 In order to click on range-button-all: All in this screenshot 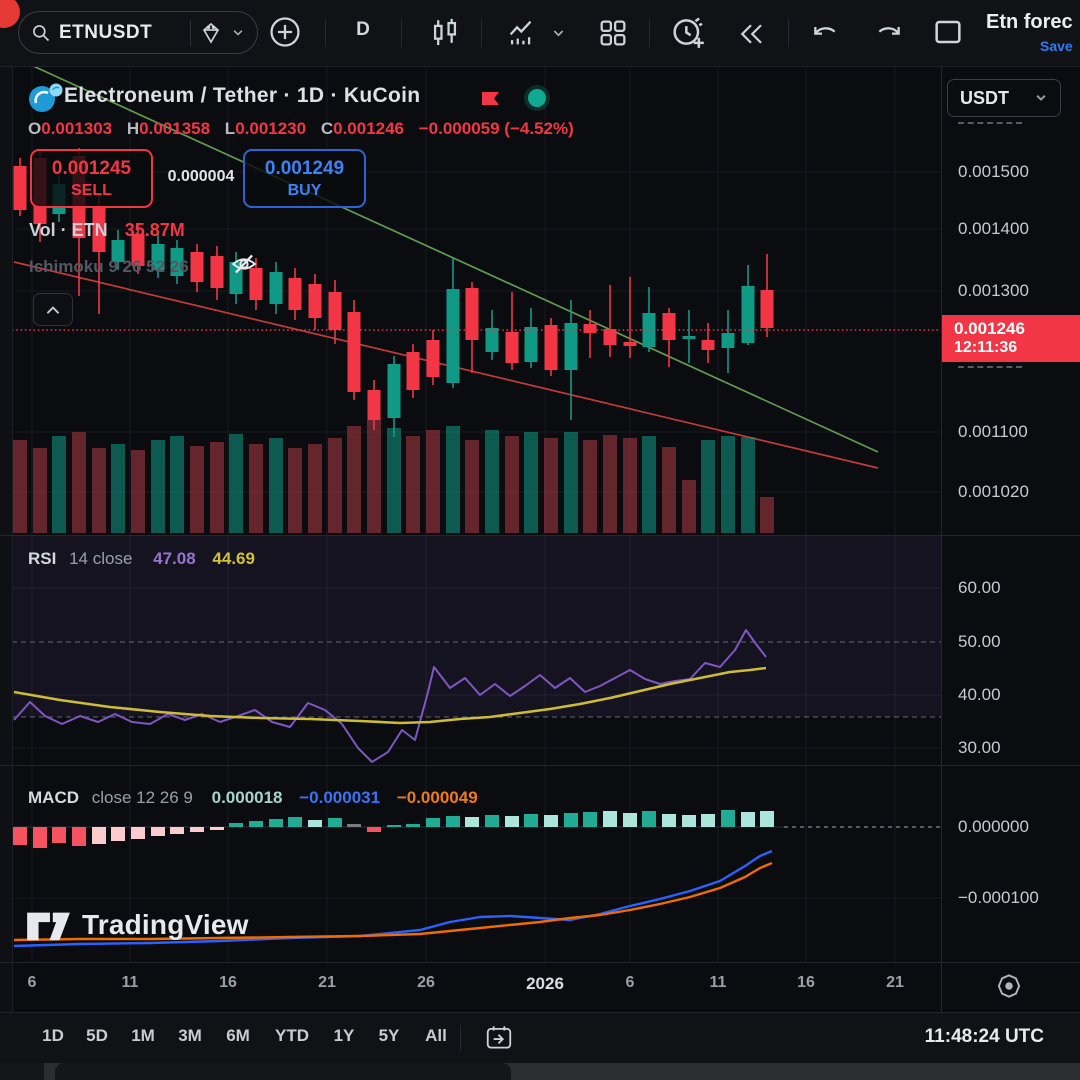, I will do `click(436, 1035)`.